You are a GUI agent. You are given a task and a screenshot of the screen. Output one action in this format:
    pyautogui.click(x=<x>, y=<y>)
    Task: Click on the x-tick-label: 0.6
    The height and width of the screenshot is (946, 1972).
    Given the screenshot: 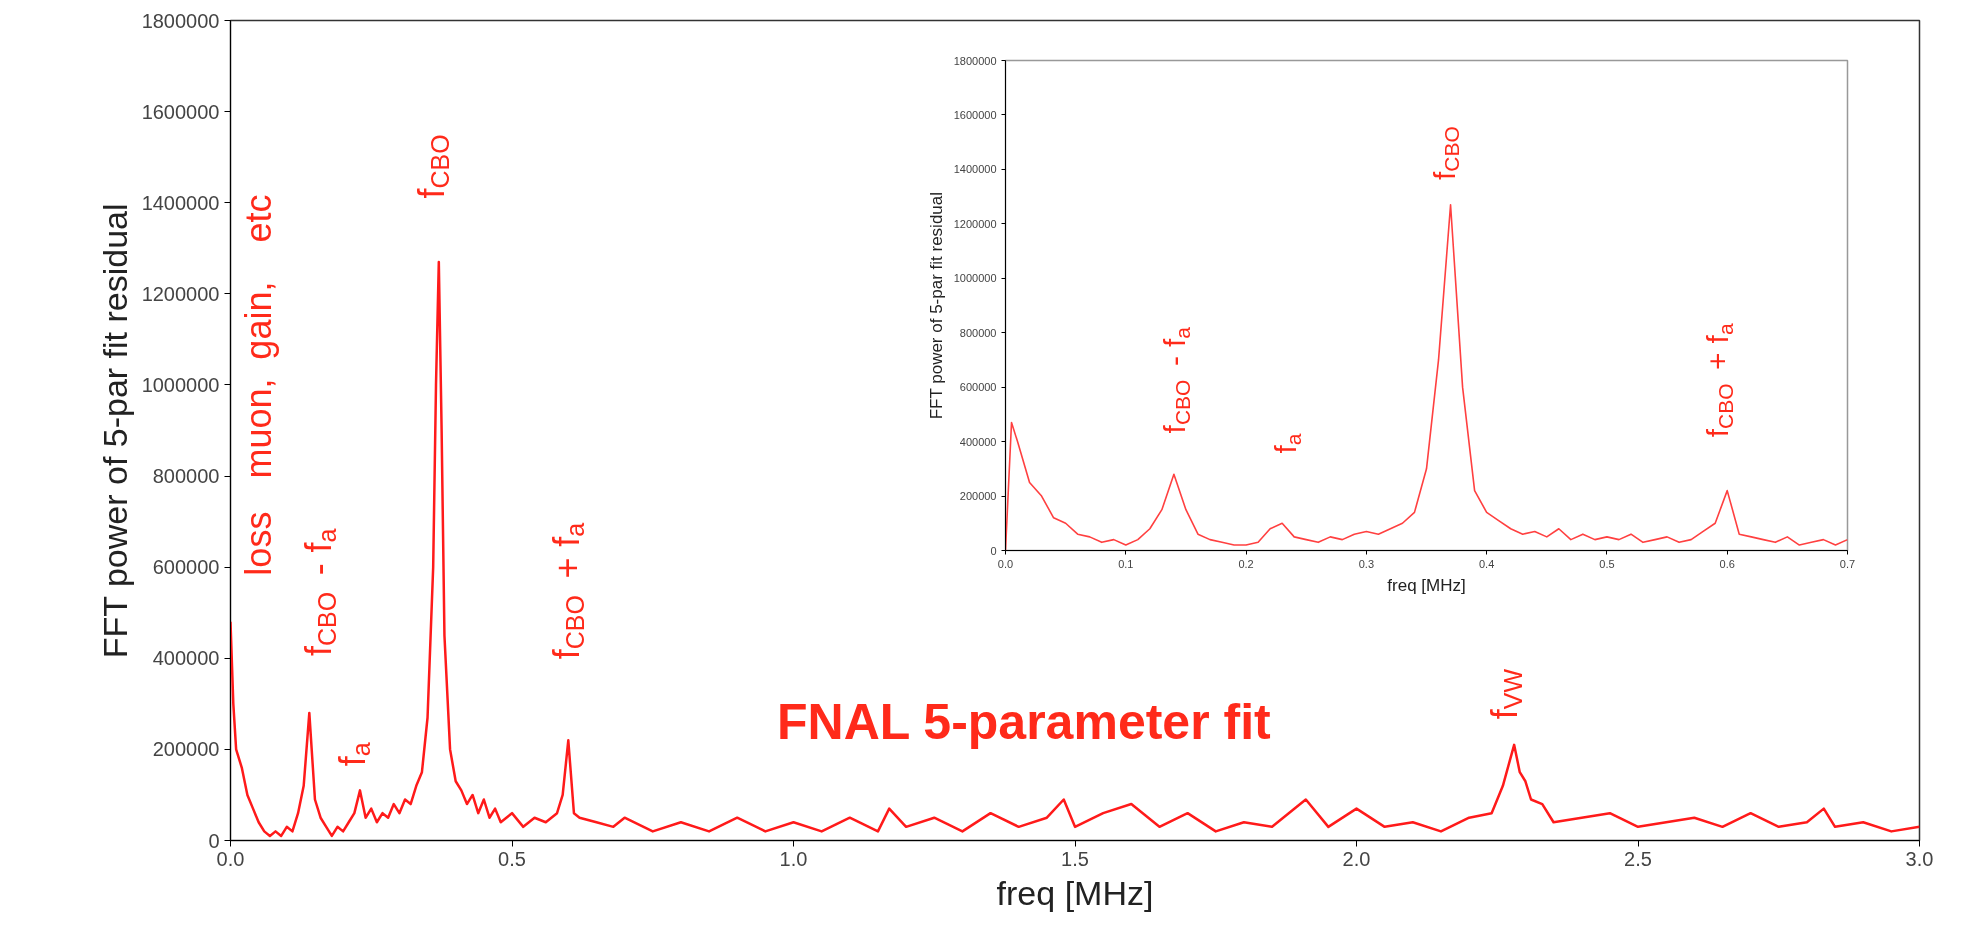 What is the action you would take?
    pyautogui.click(x=1727, y=563)
    